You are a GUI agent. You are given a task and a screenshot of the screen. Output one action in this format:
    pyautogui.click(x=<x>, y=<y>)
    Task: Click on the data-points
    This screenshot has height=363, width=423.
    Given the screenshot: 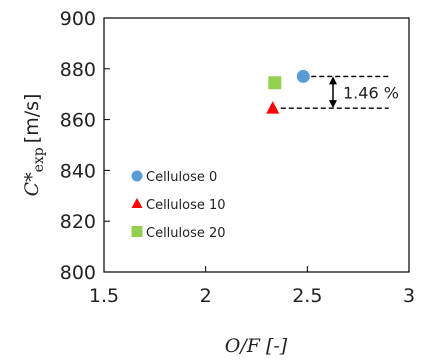 What is the action you would take?
    pyautogui.click(x=288, y=91)
    